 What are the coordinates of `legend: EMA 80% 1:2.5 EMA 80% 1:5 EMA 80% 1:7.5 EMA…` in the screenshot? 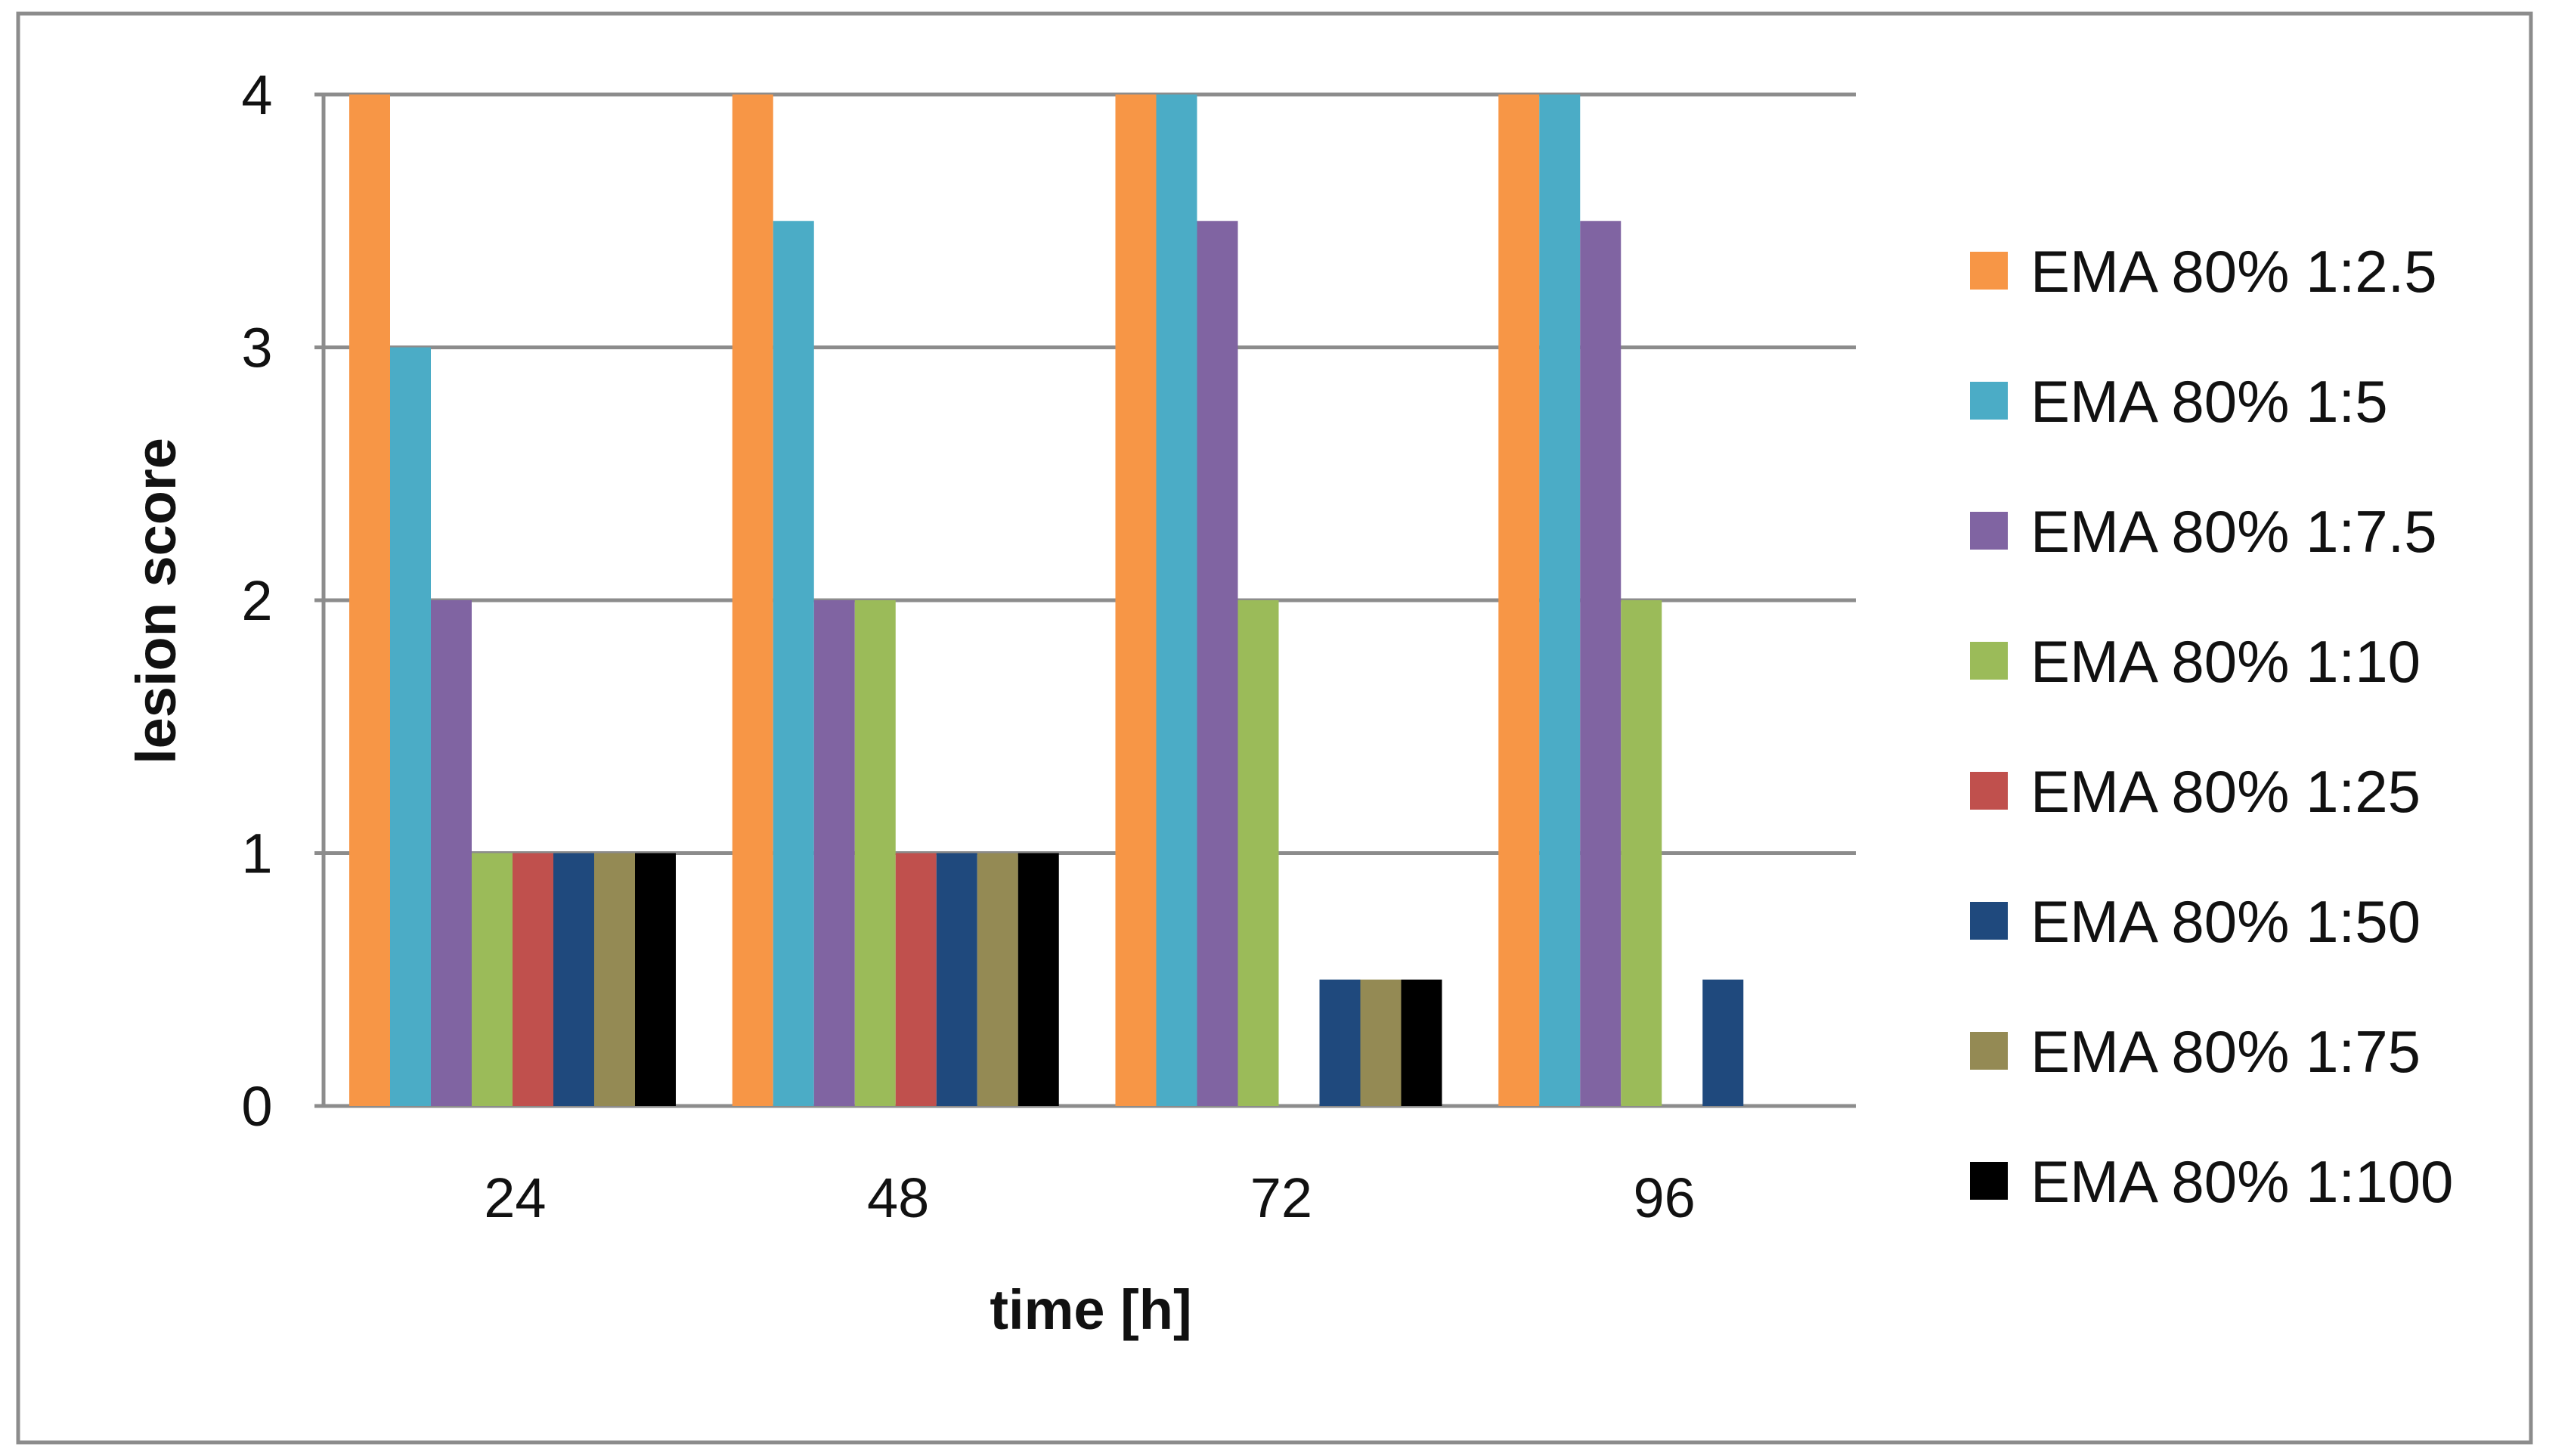 It's located at (2211, 726).